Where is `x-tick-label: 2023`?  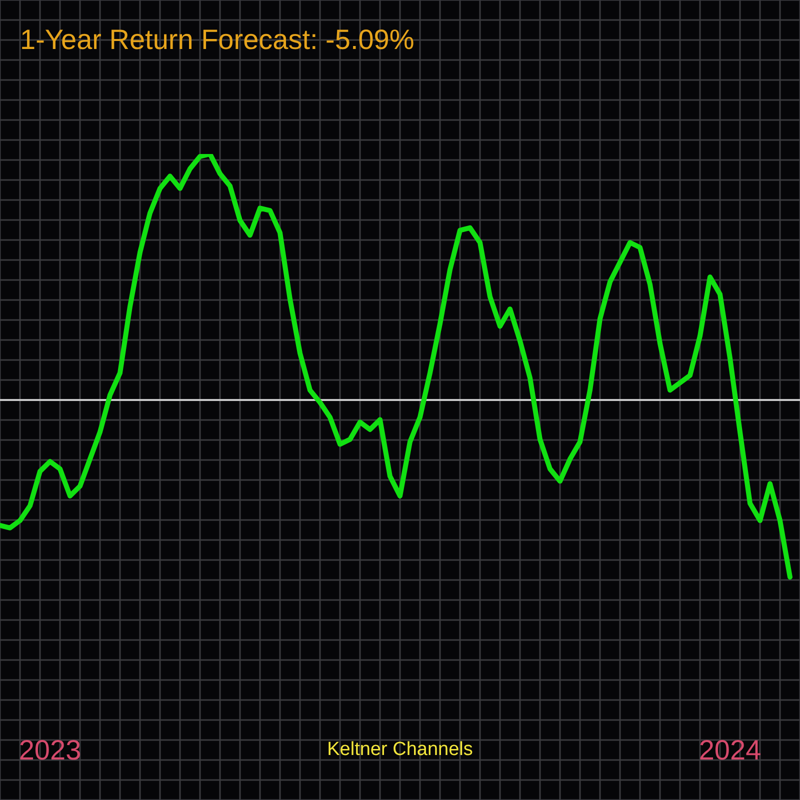
x-tick-label: 2023 is located at coordinates (50, 750).